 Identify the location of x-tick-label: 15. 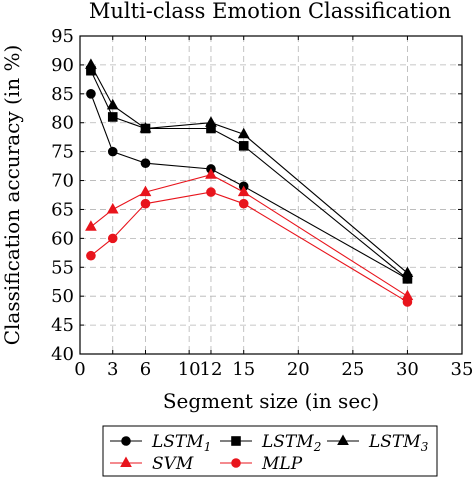
(243, 369).